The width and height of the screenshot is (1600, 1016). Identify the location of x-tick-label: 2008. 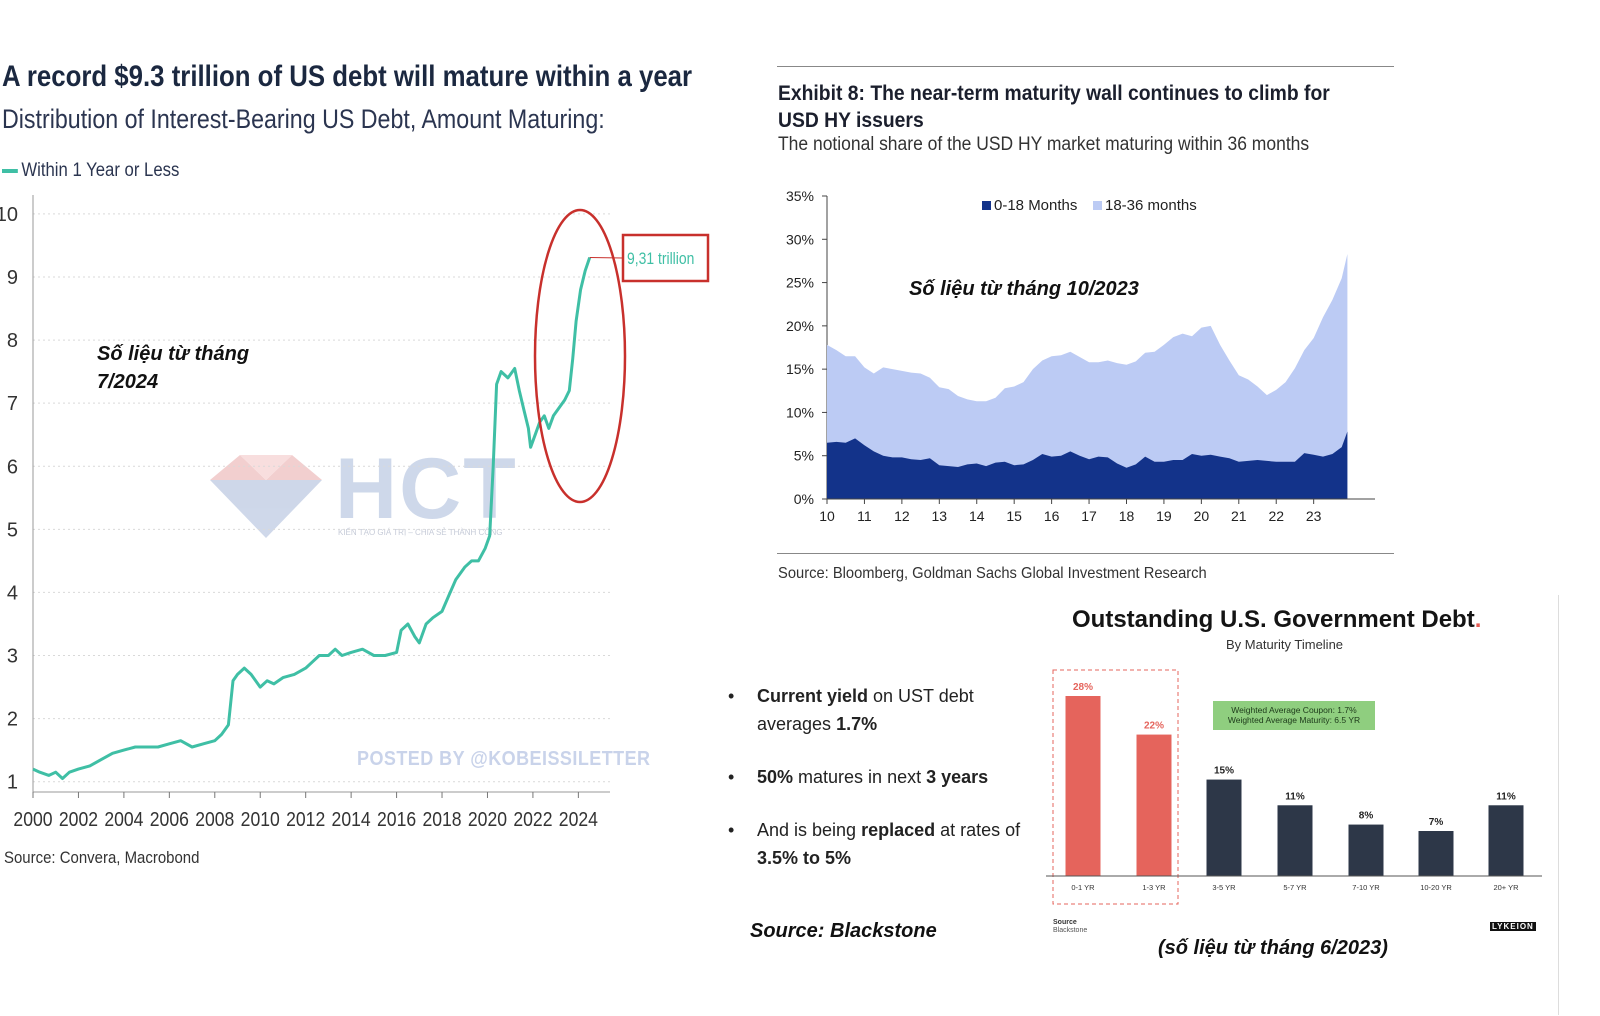
(214, 819).